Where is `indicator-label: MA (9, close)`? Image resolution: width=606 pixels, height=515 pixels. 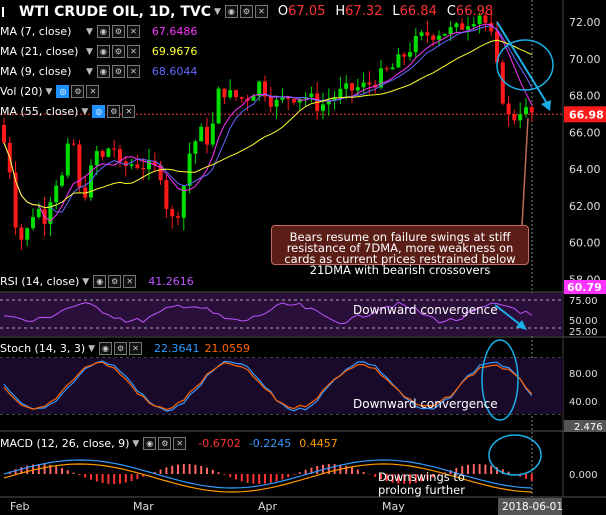 indicator-label: MA (9, close) is located at coordinates (36, 71).